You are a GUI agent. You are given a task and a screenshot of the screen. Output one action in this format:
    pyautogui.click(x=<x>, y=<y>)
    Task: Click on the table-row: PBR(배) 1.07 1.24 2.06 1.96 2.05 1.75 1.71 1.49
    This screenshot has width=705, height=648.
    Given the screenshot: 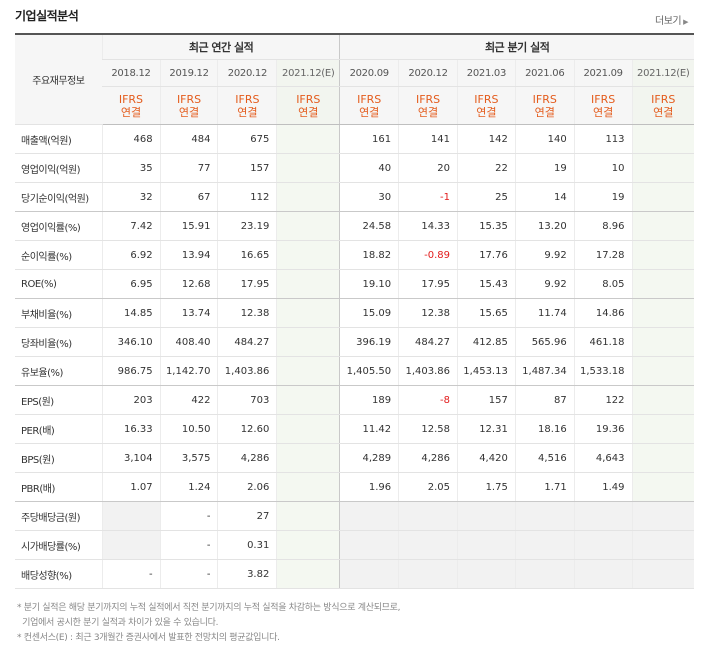 What is the action you would take?
    pyautogui.click(x=354, y=487)
    